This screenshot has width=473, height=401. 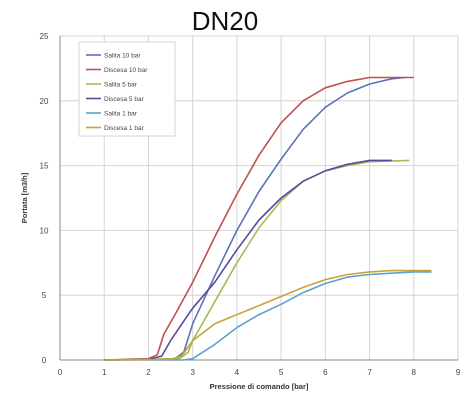 I want to click on chart-title: DN20, so click(x=225, y=21).